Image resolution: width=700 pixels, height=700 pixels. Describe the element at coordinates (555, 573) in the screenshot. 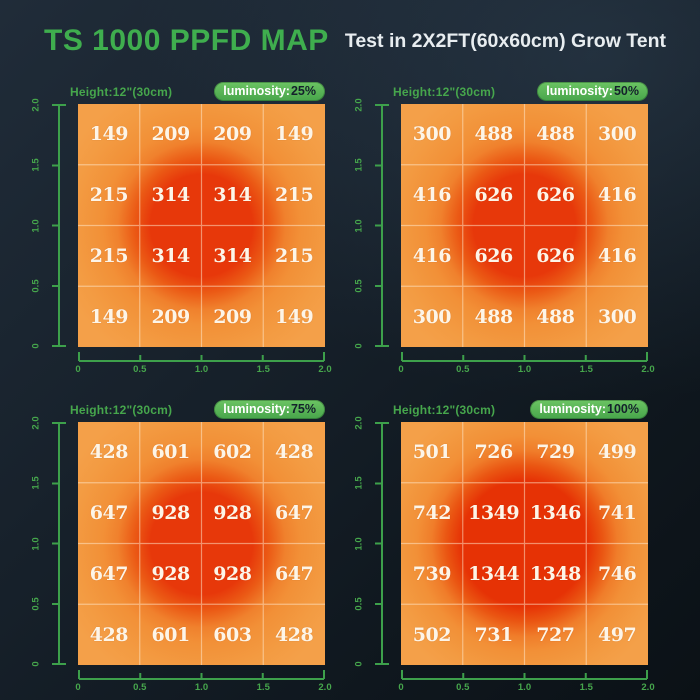

I see `heatmap-cell: 1348` at that location.